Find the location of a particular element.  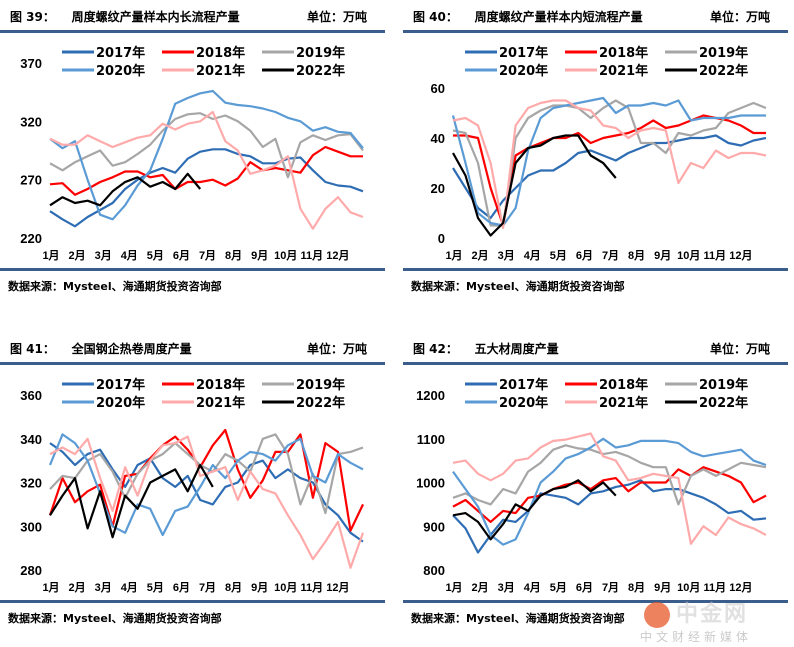

watermark-logo-icon is located at coordinates (657, 615).